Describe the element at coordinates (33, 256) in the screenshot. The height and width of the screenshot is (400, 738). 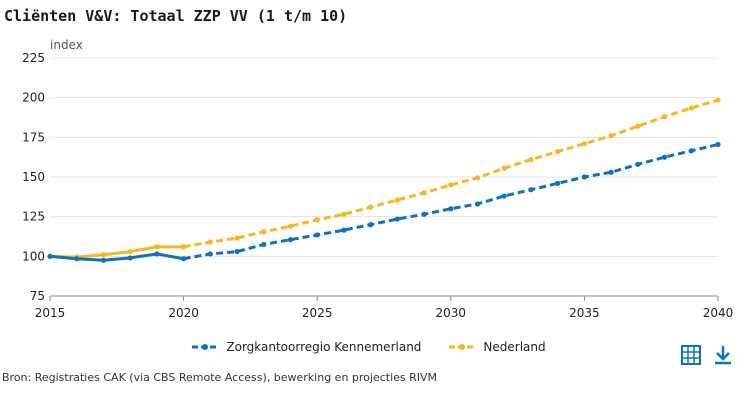
I see `y-tick-100: 100` at that location.